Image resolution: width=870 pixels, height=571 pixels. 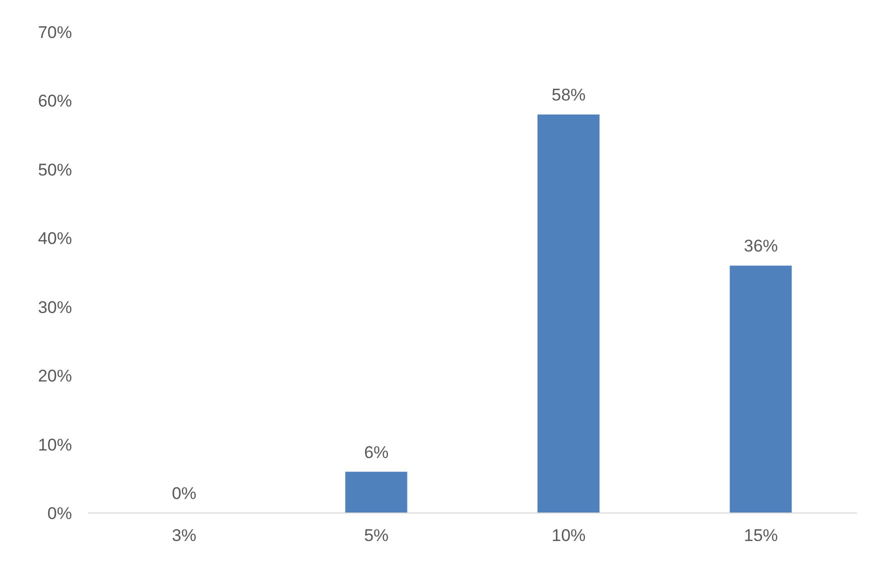 What do you see at coordinates (569, 94) in the screenshot?
I see `data-label: 58%` at bounding box center [569, 94].